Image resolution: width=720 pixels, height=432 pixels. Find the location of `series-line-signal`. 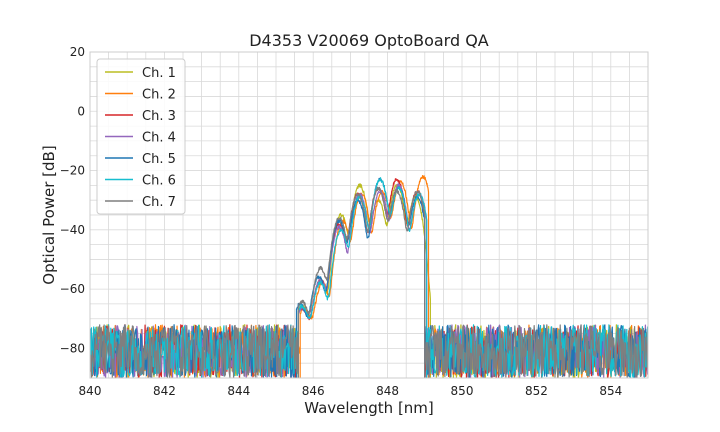

series-line-signal is located at coordinates (361, 282).